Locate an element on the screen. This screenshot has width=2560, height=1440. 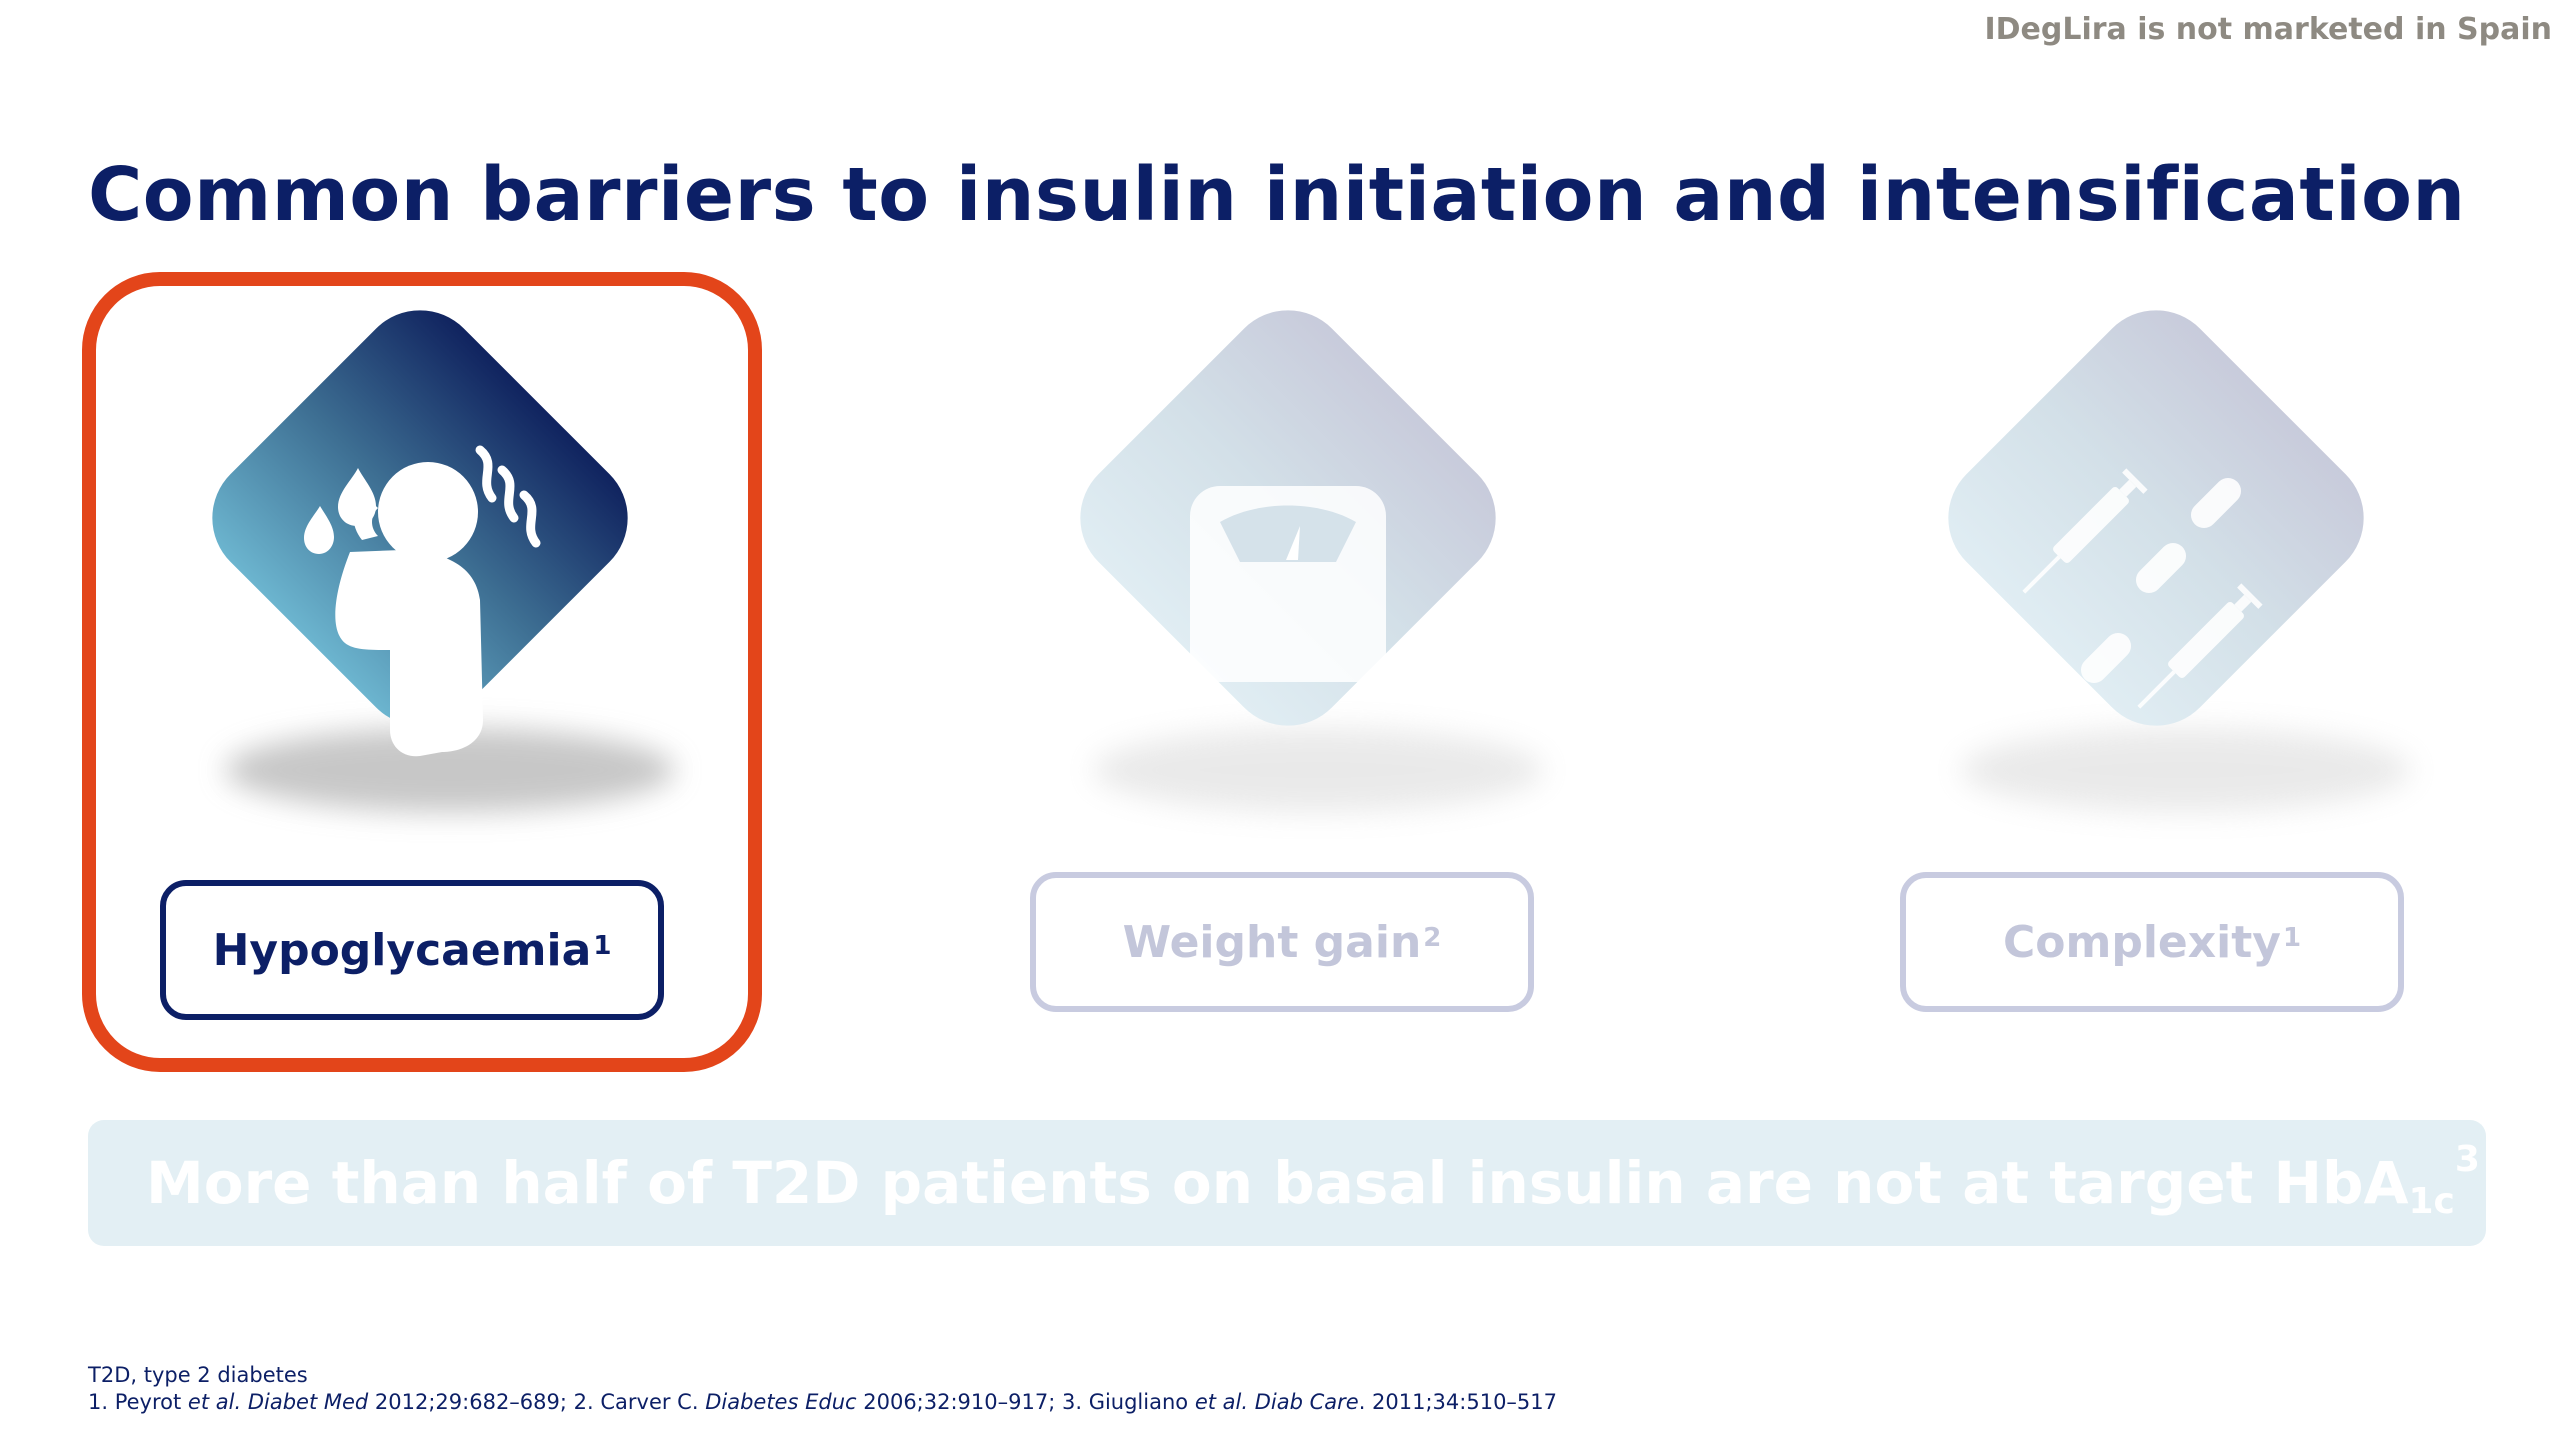
abbreviation-note: T2D, type 2 diabetes is located at coordinates (198, 1375).